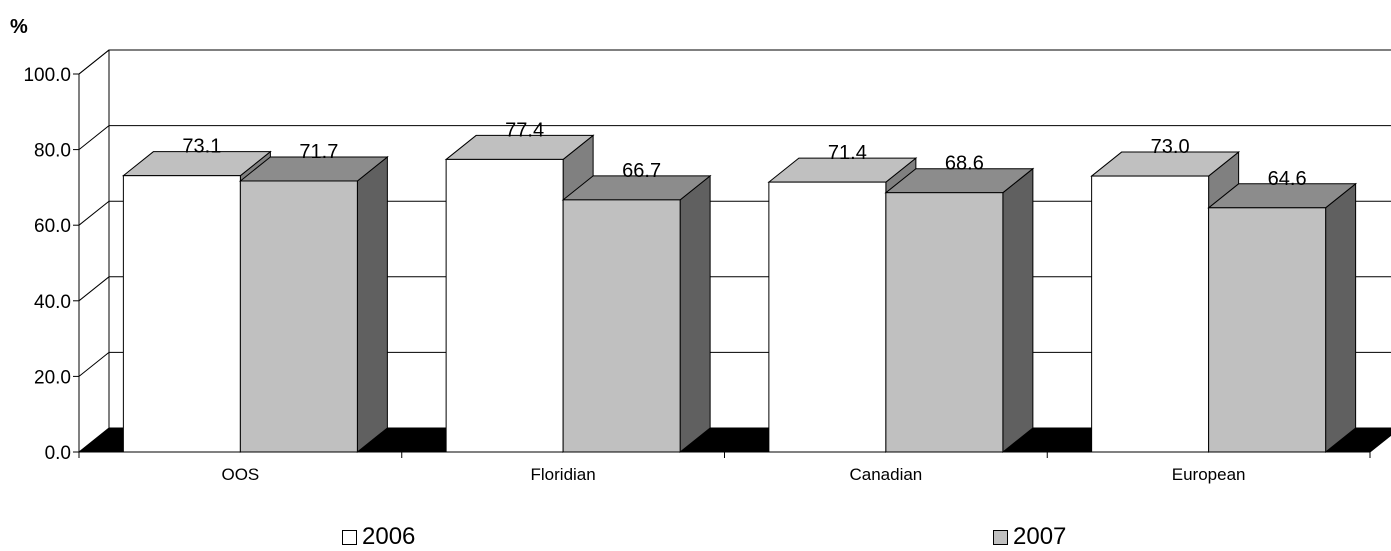  Describe the element at coordinates (524, 130) in the screenshot. I see `data-label: 77.4` at that location.